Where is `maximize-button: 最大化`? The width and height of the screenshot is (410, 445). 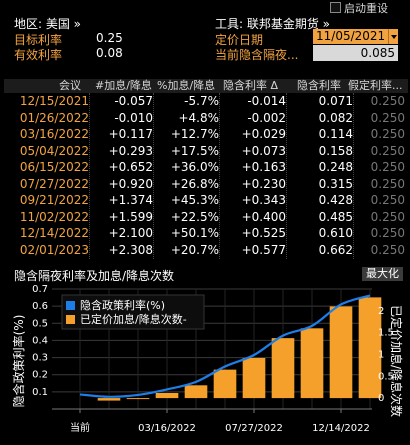 maximize-button: 最大化 is located at coordinates (382, 274).